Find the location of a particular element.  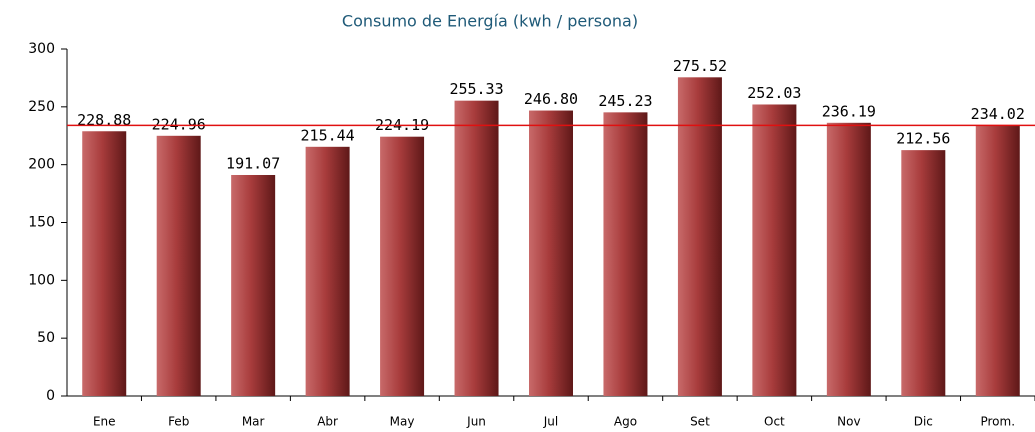

value-label: 275.52 is located at coordinates (700, 66).